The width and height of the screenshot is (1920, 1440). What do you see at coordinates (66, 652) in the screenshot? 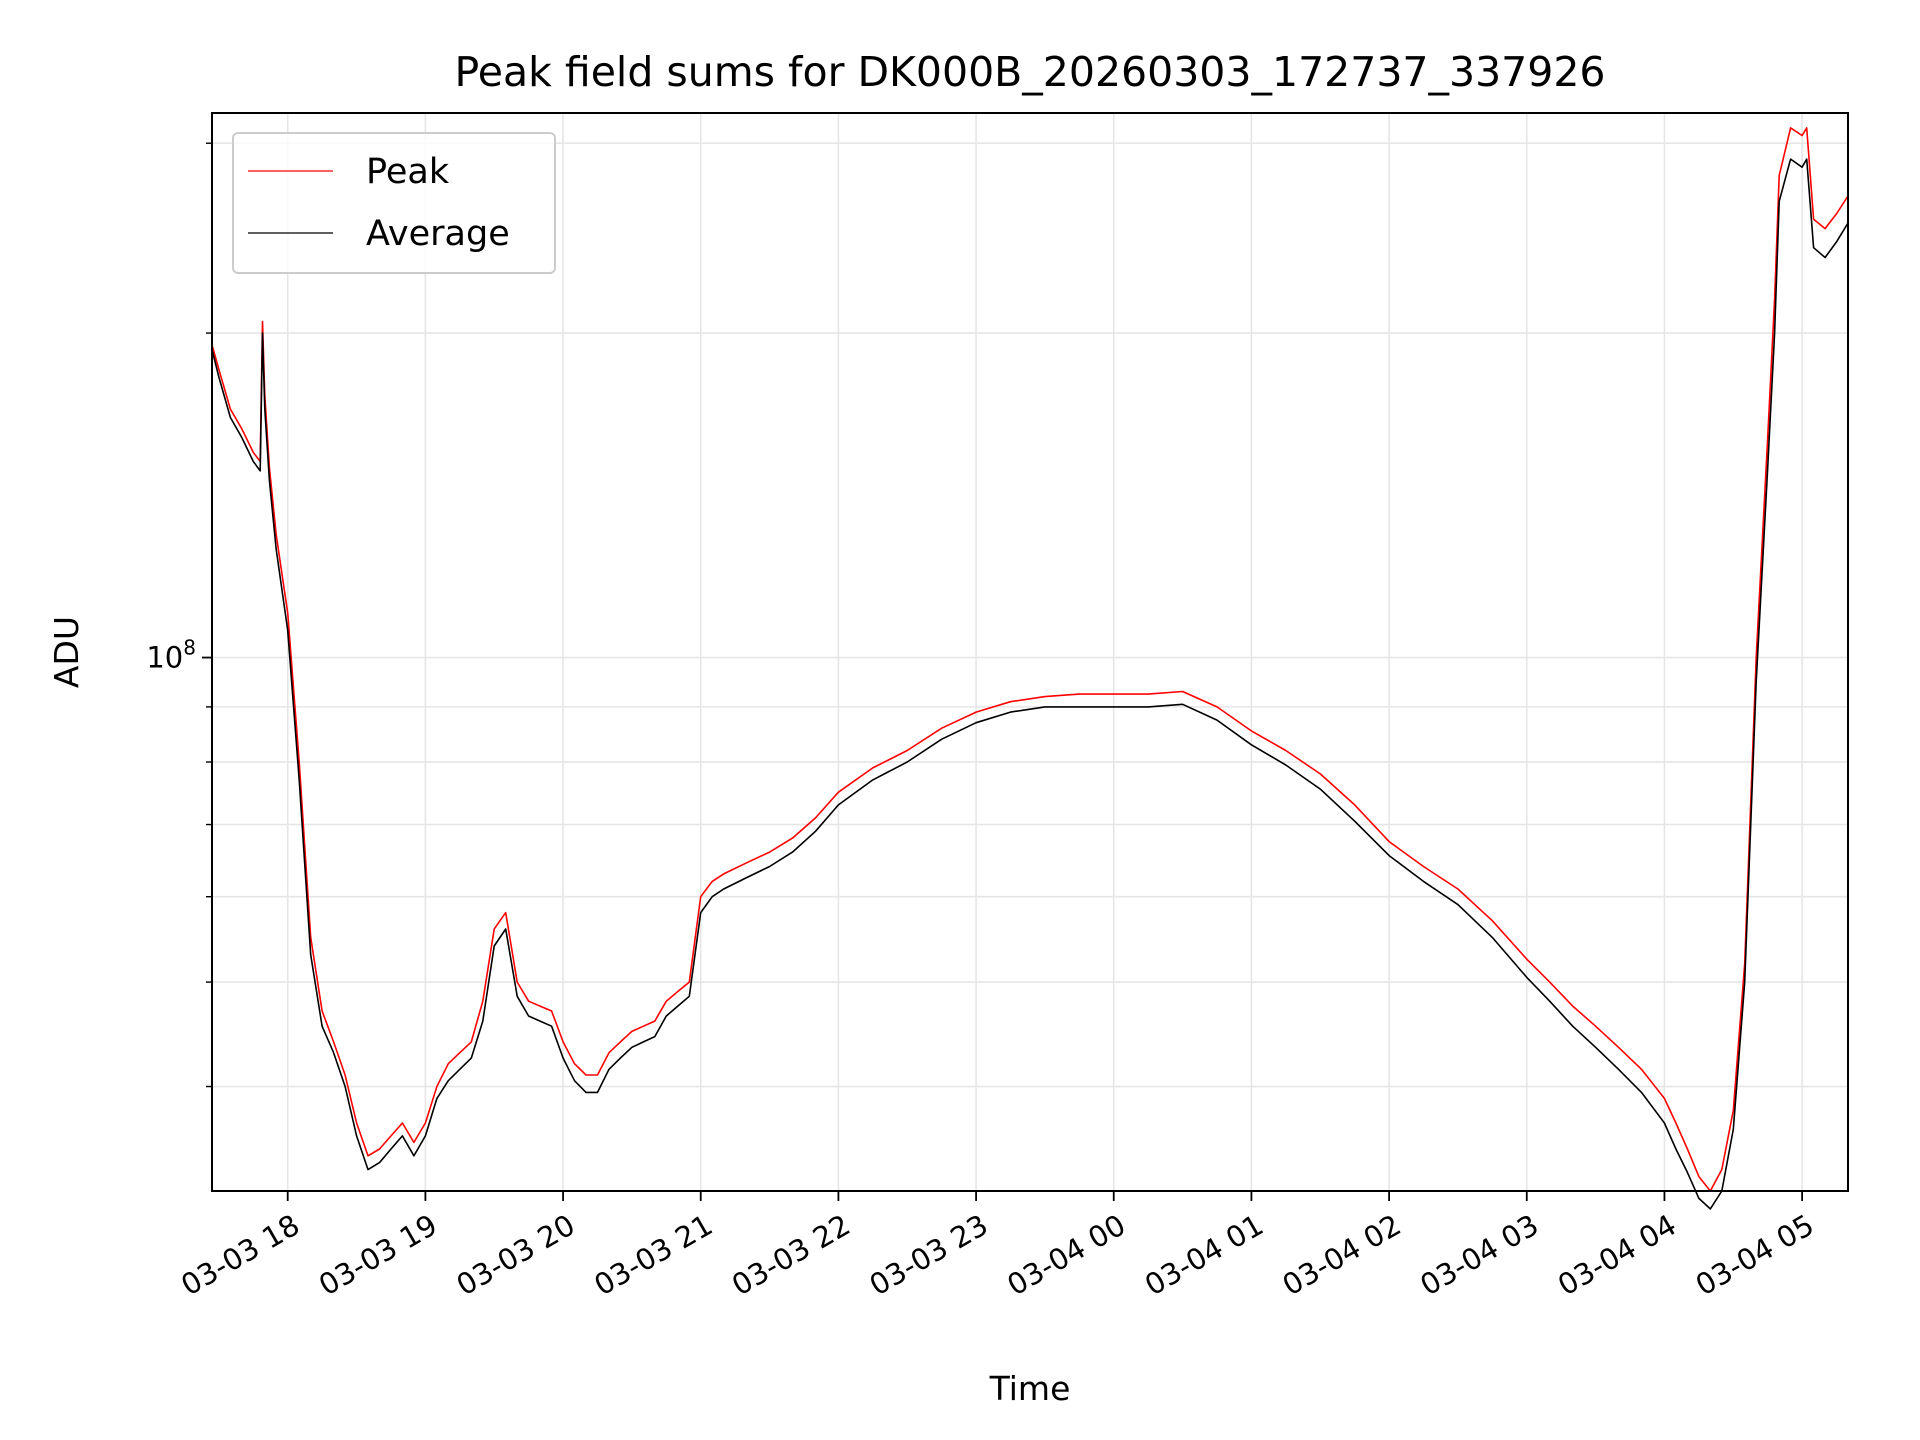
I see `y-axis-title: ADU` at bounding box center [66, 652].